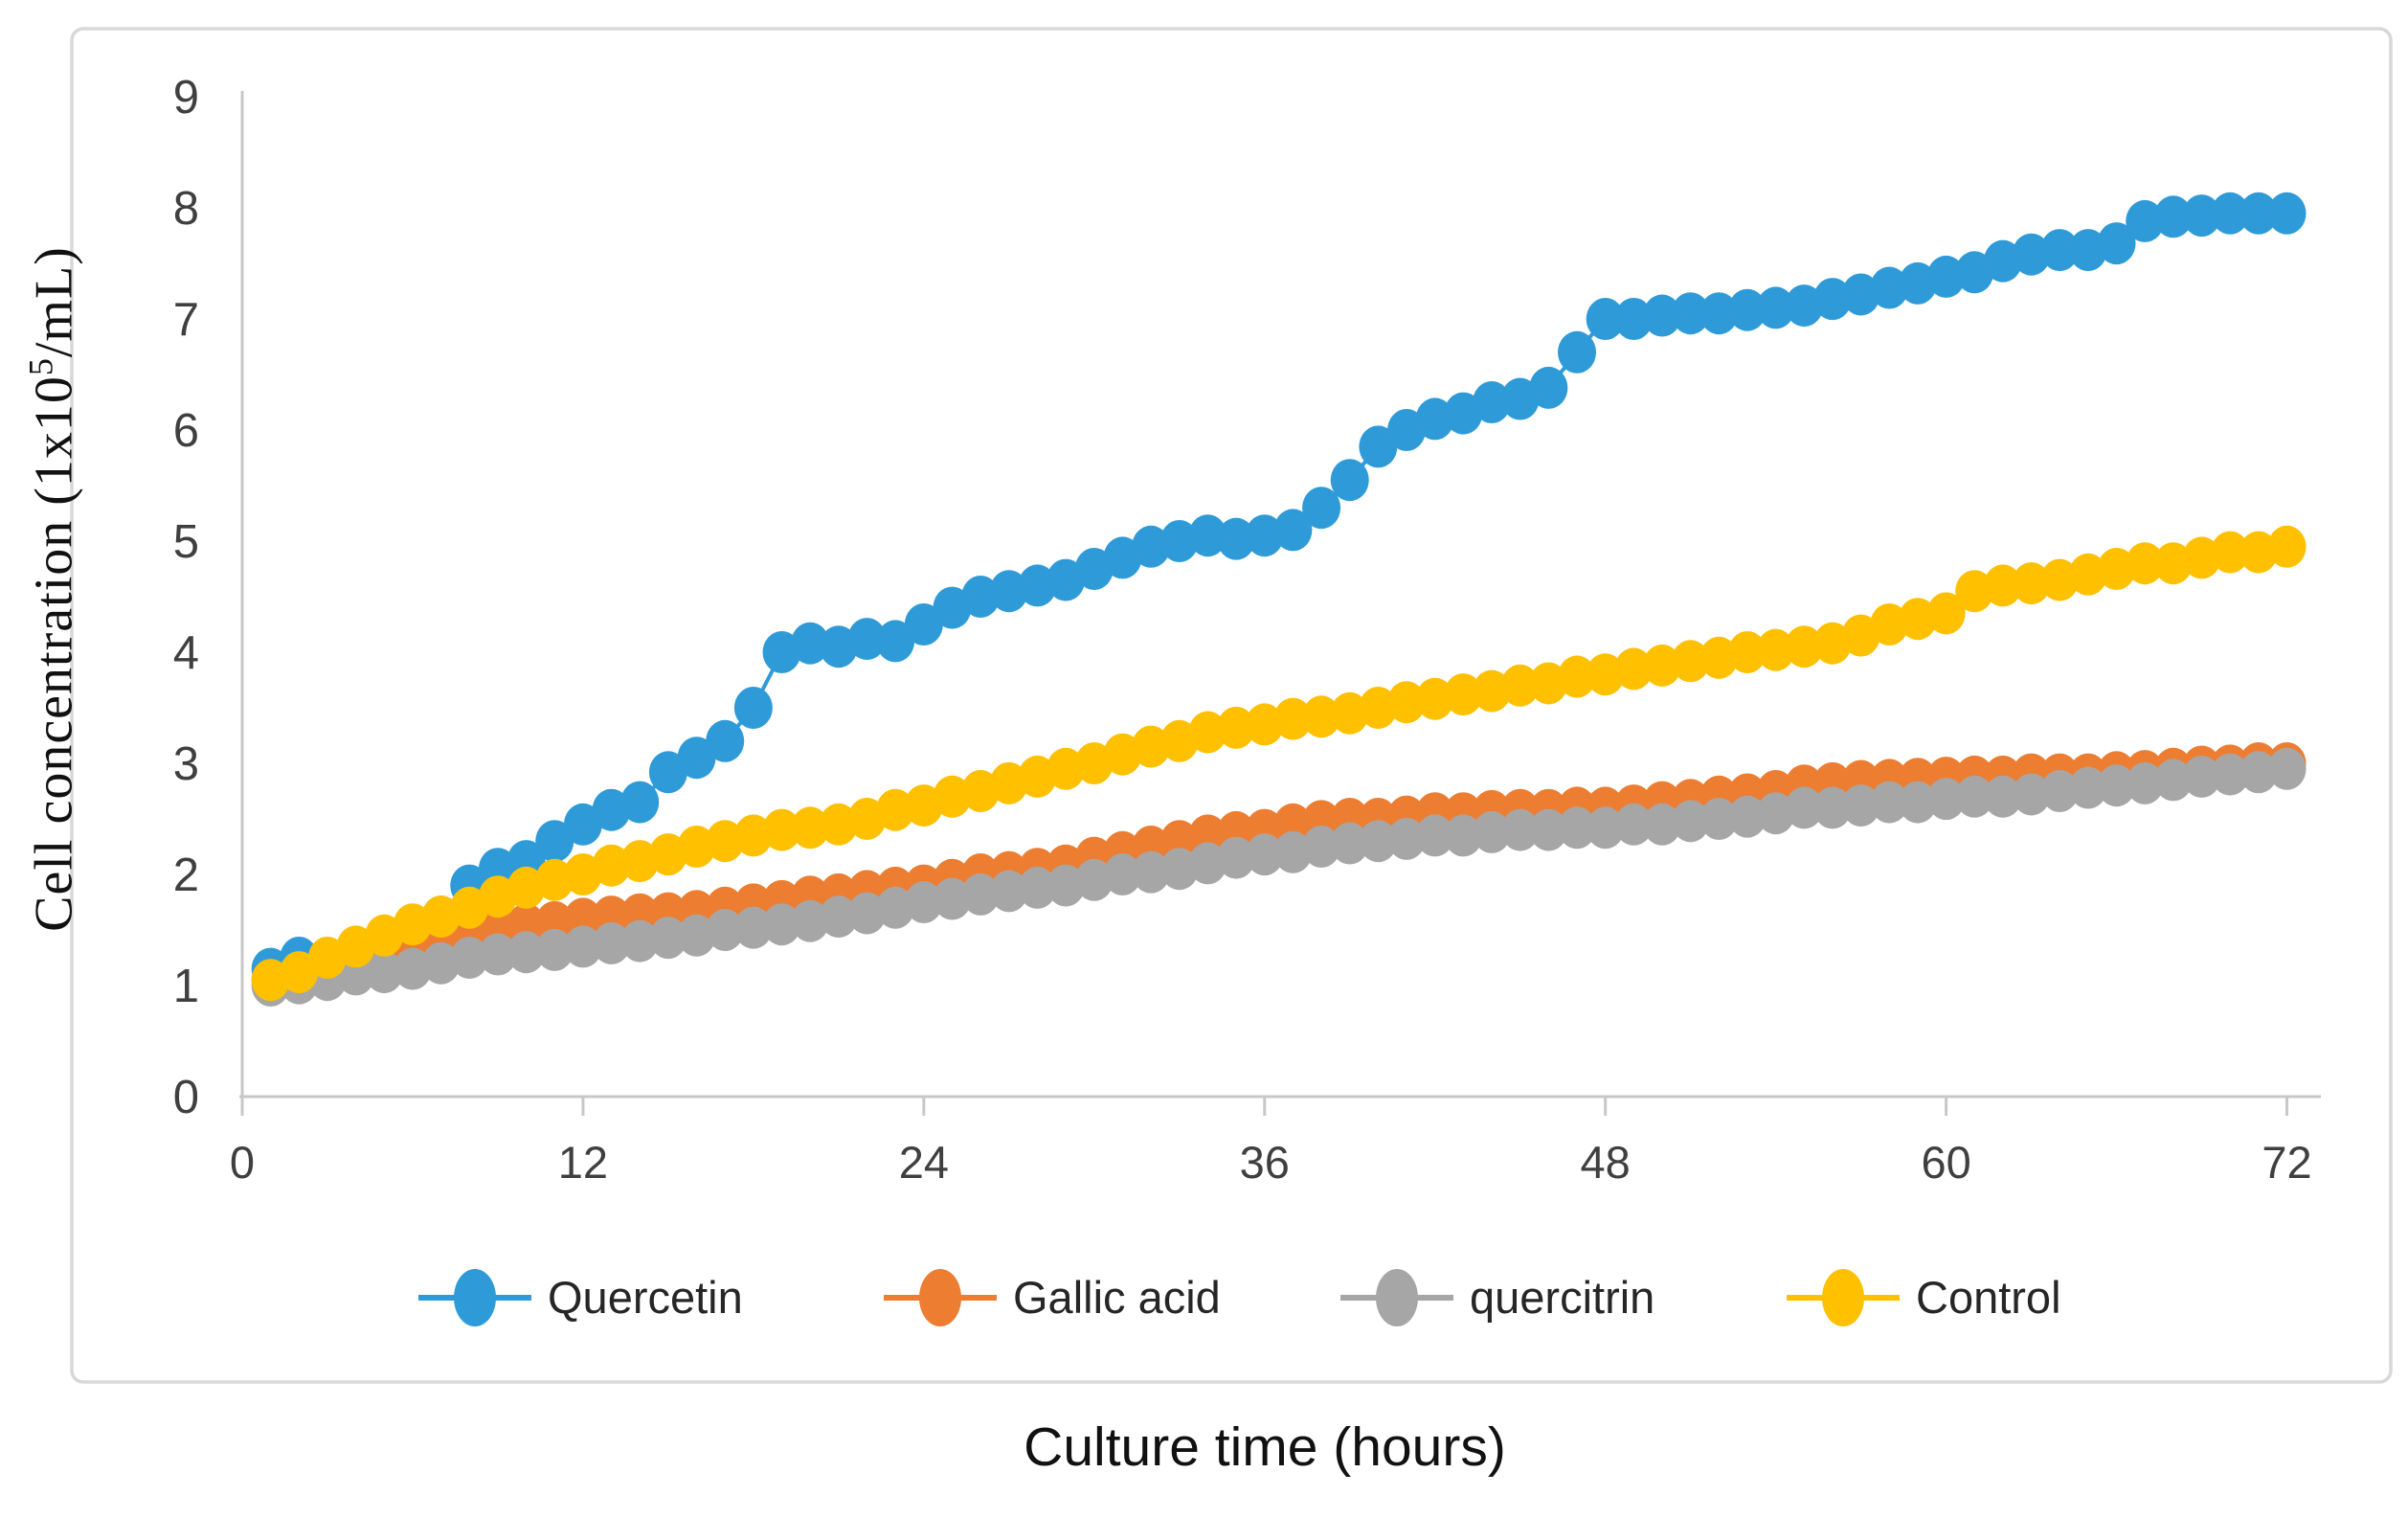 The image size is (2408, 1518). What do you see at coordinates (186, 98) in the screenshot?
I see `y-tick-label: 9` at bounding box center [186, 98].